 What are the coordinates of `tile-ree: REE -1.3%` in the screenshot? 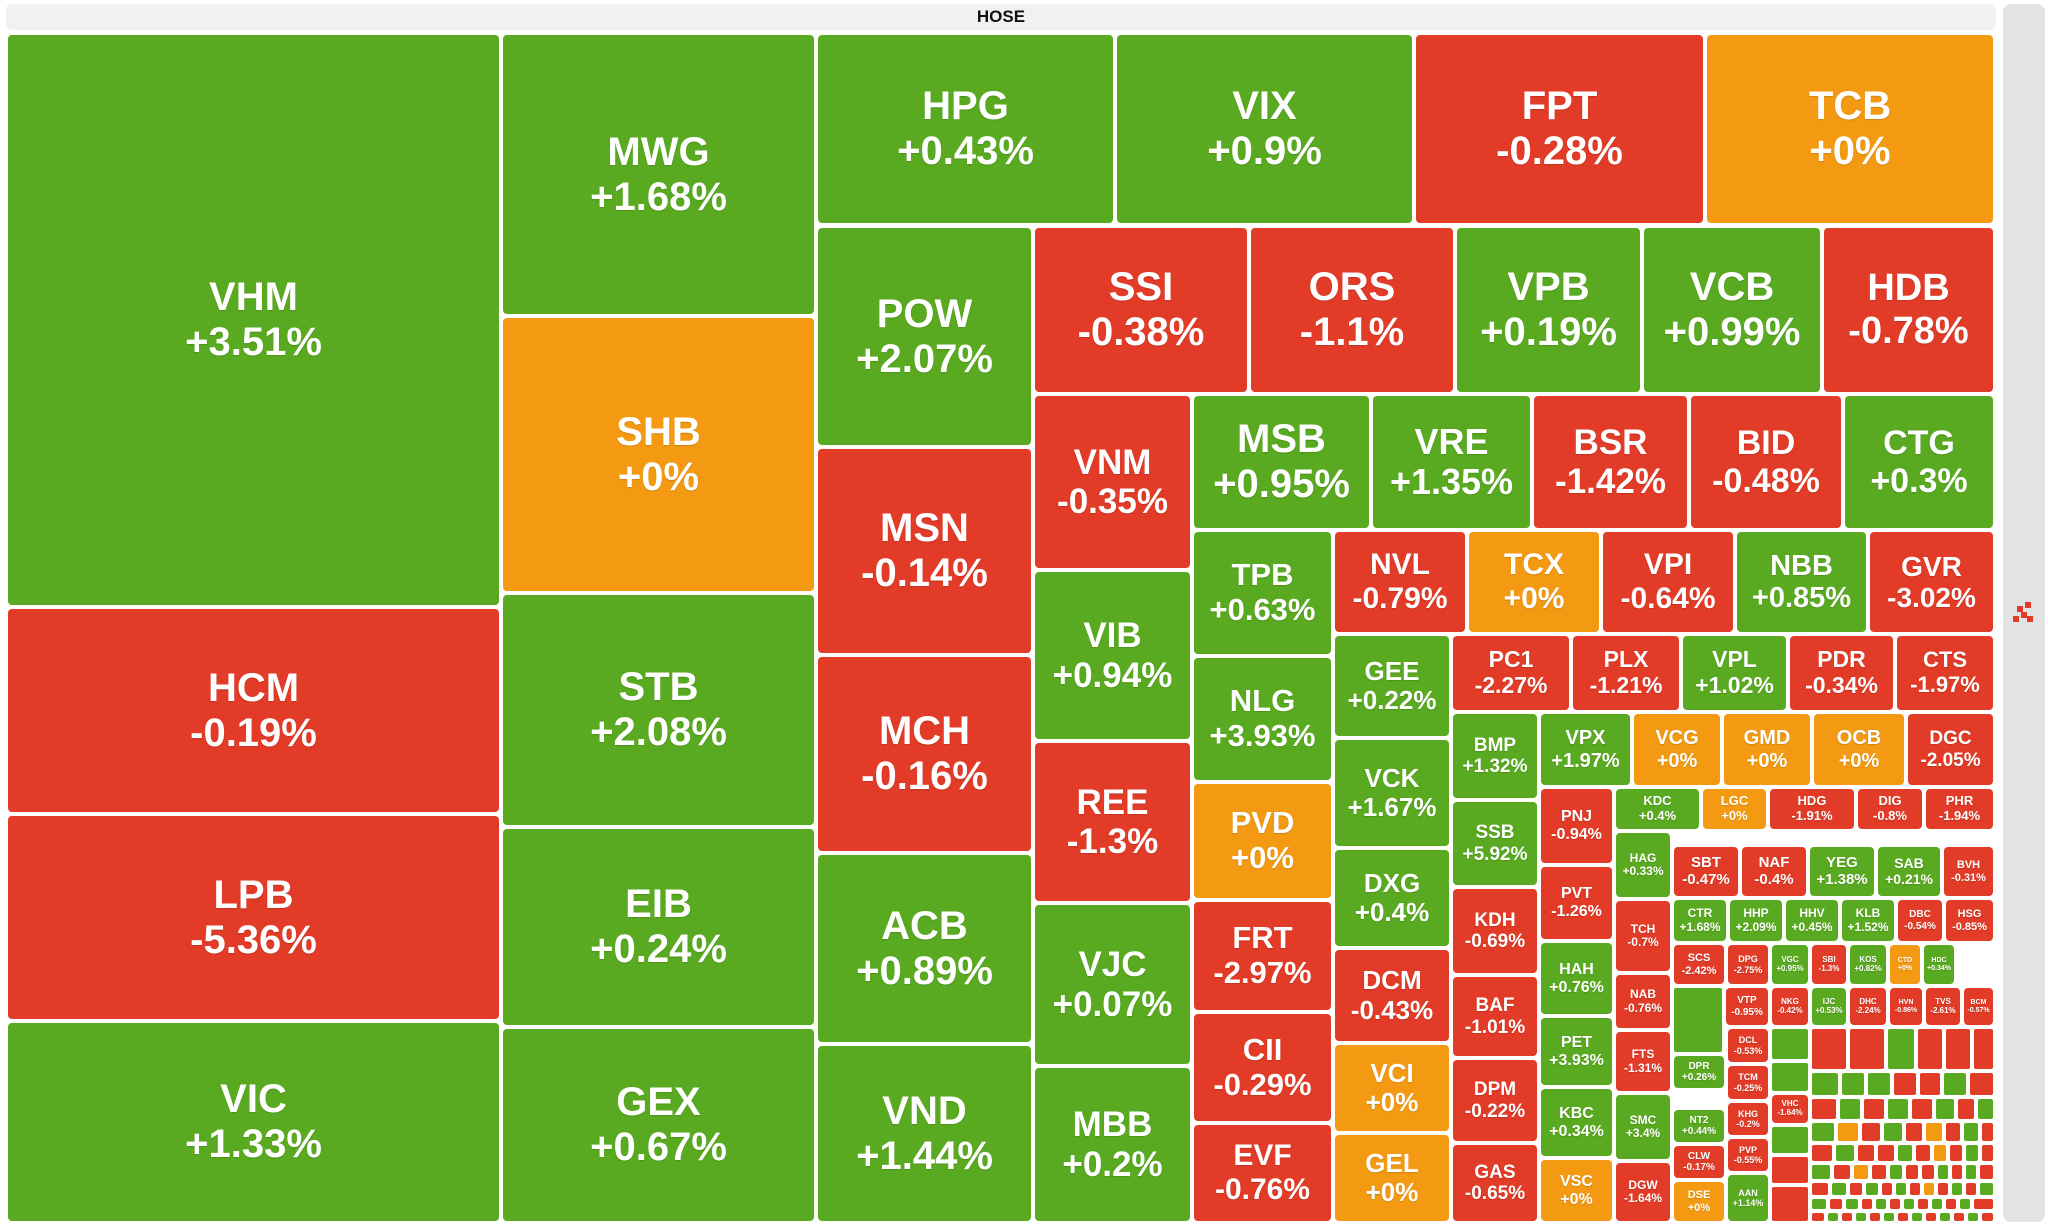 It's located at (1112, 822).